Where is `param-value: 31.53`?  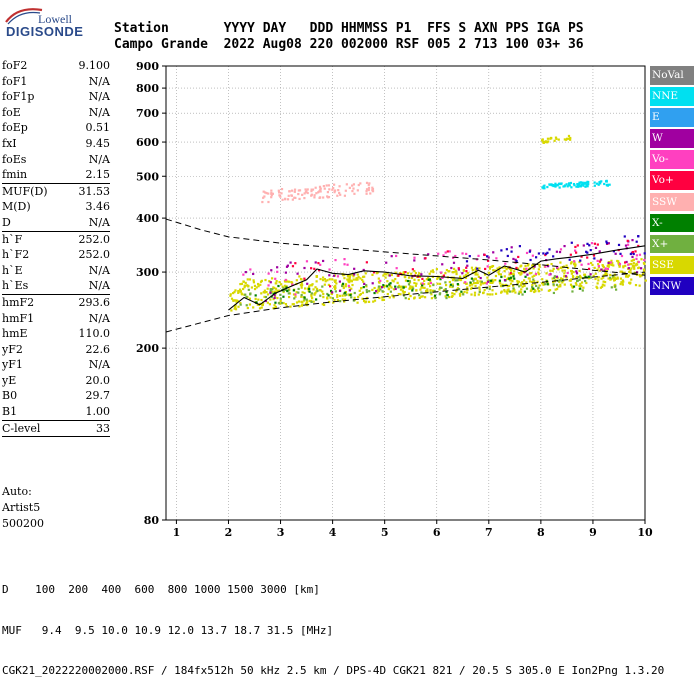 param-value: 31.53 is located at coordinates (94, 191).